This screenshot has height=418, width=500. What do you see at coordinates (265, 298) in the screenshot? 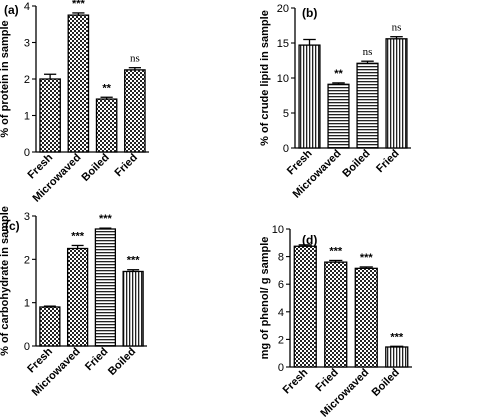
I see `y-axis-label: mg of phenol/ g sample` at bounding box center [265, 298].